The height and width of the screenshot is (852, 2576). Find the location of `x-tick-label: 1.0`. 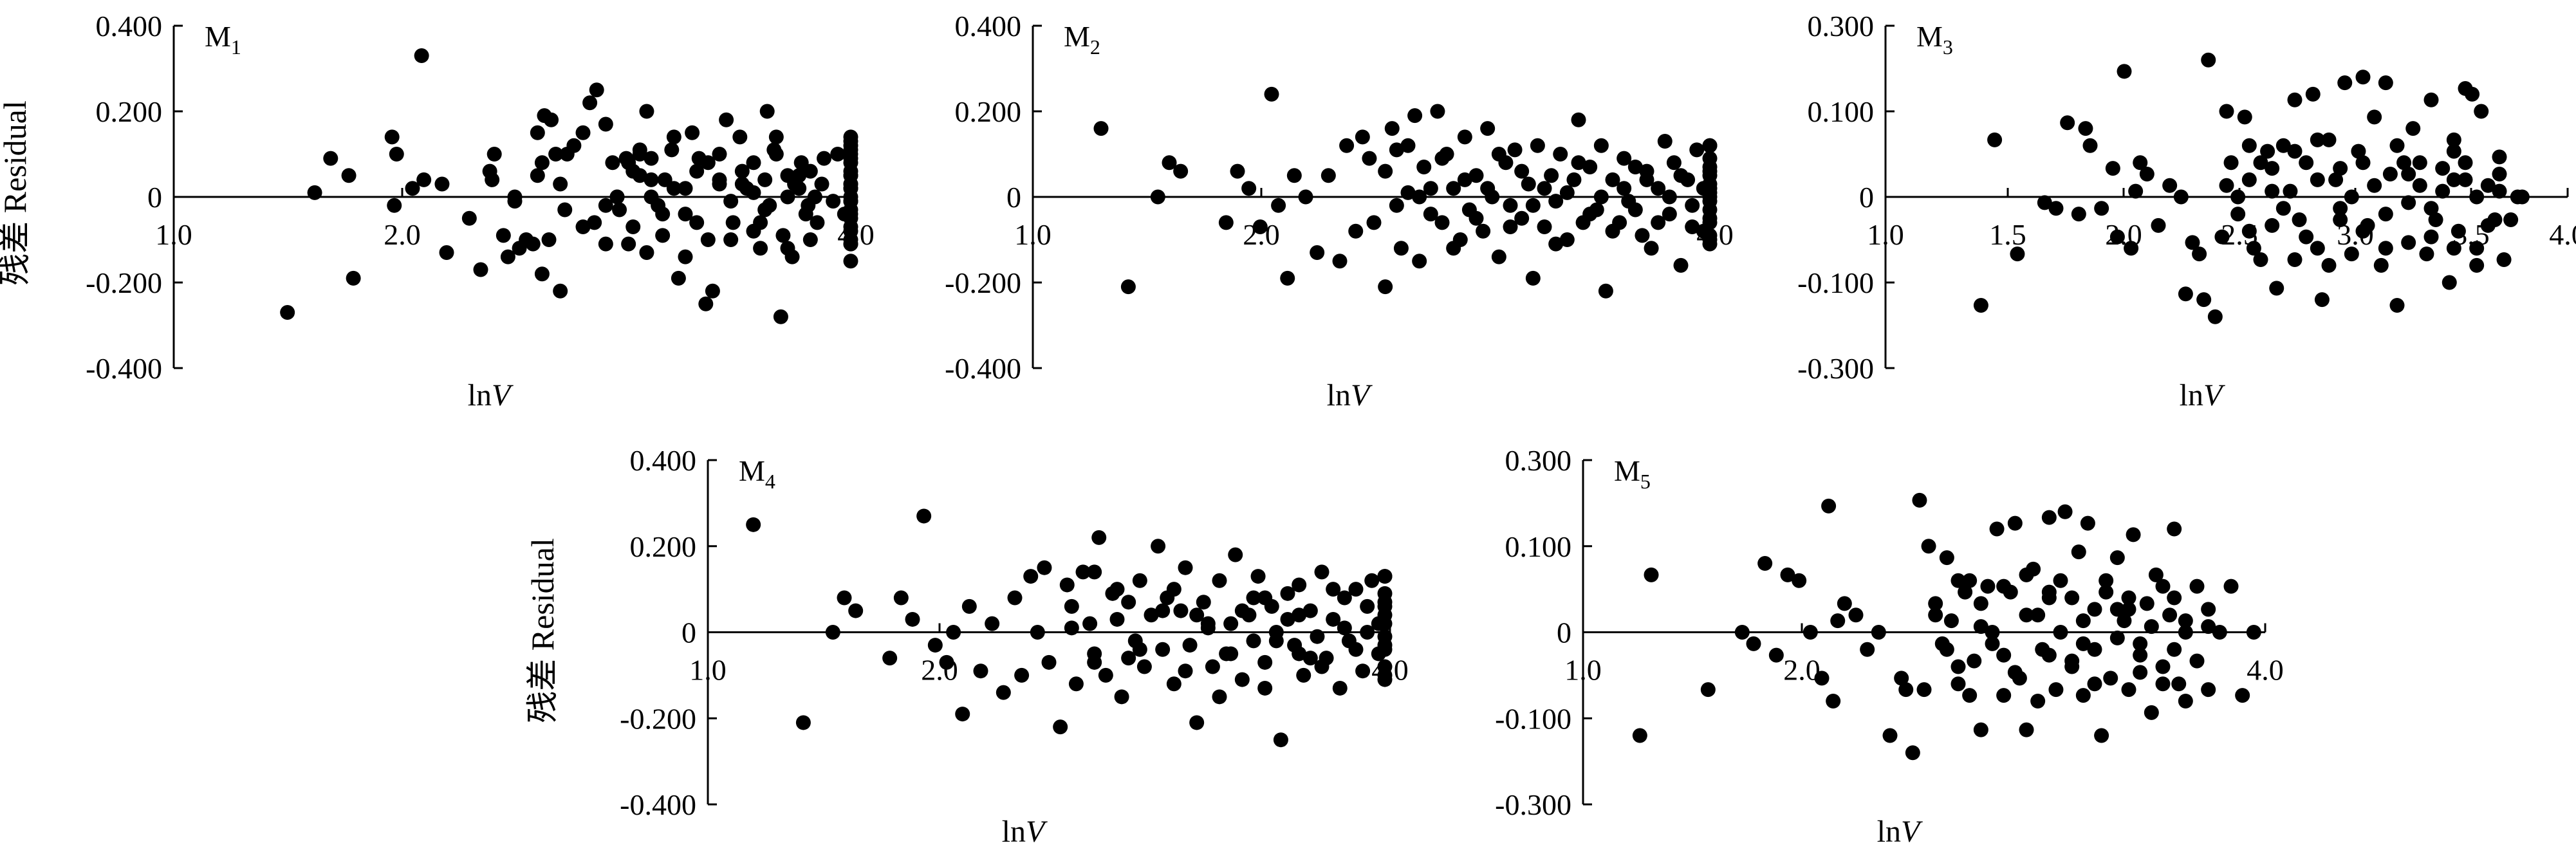

x-tick-label: 1.0 is located at coordinates (708, 670).